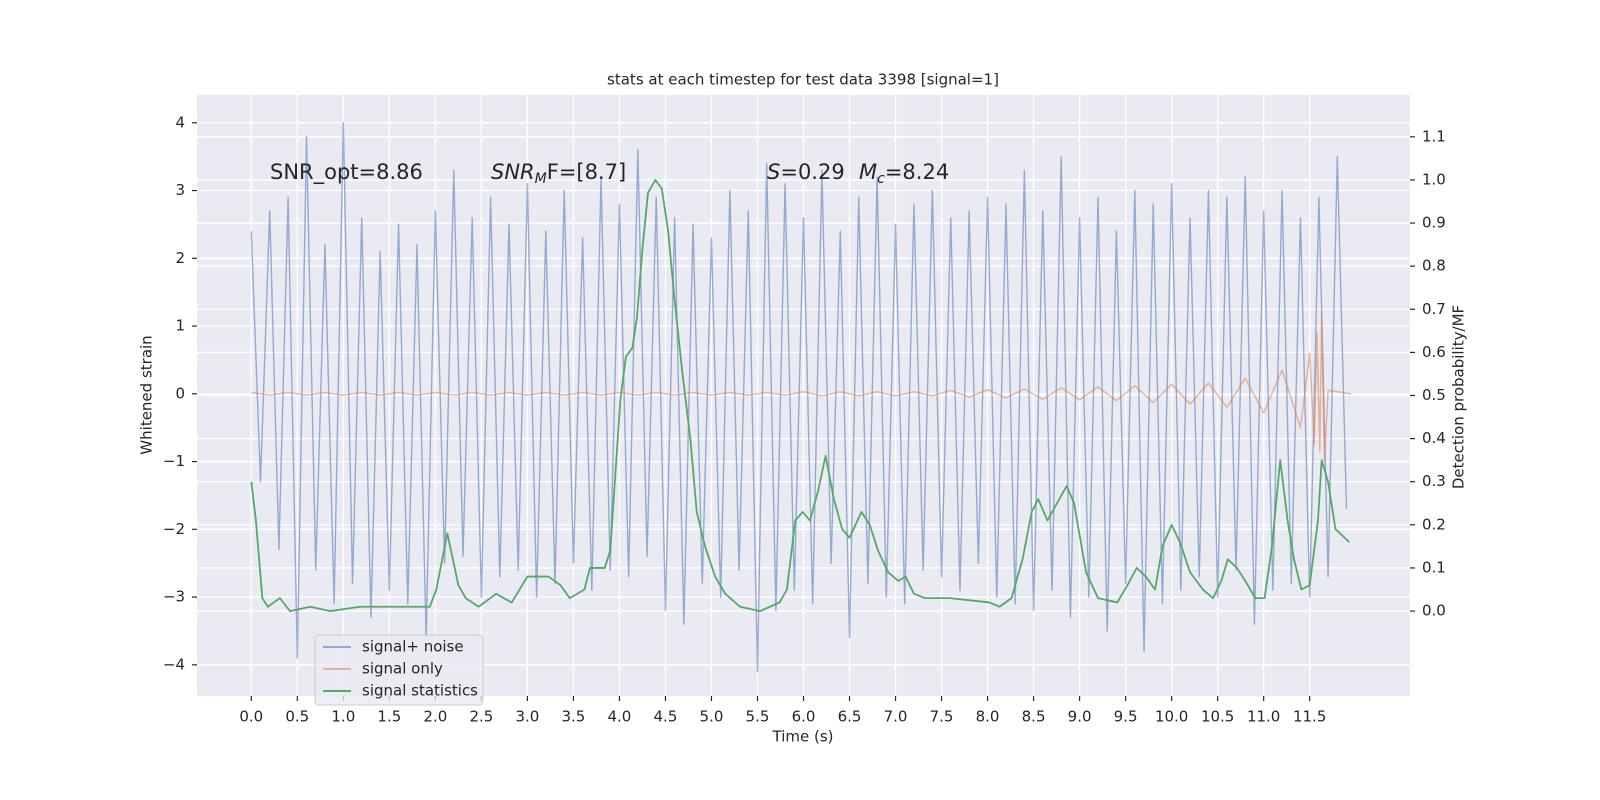 The height and width of the screenshot is (800, 1600). Describe the element at coordinates (812, 172) in the screenshot. I see `annotation-text: =0.29` at that location.